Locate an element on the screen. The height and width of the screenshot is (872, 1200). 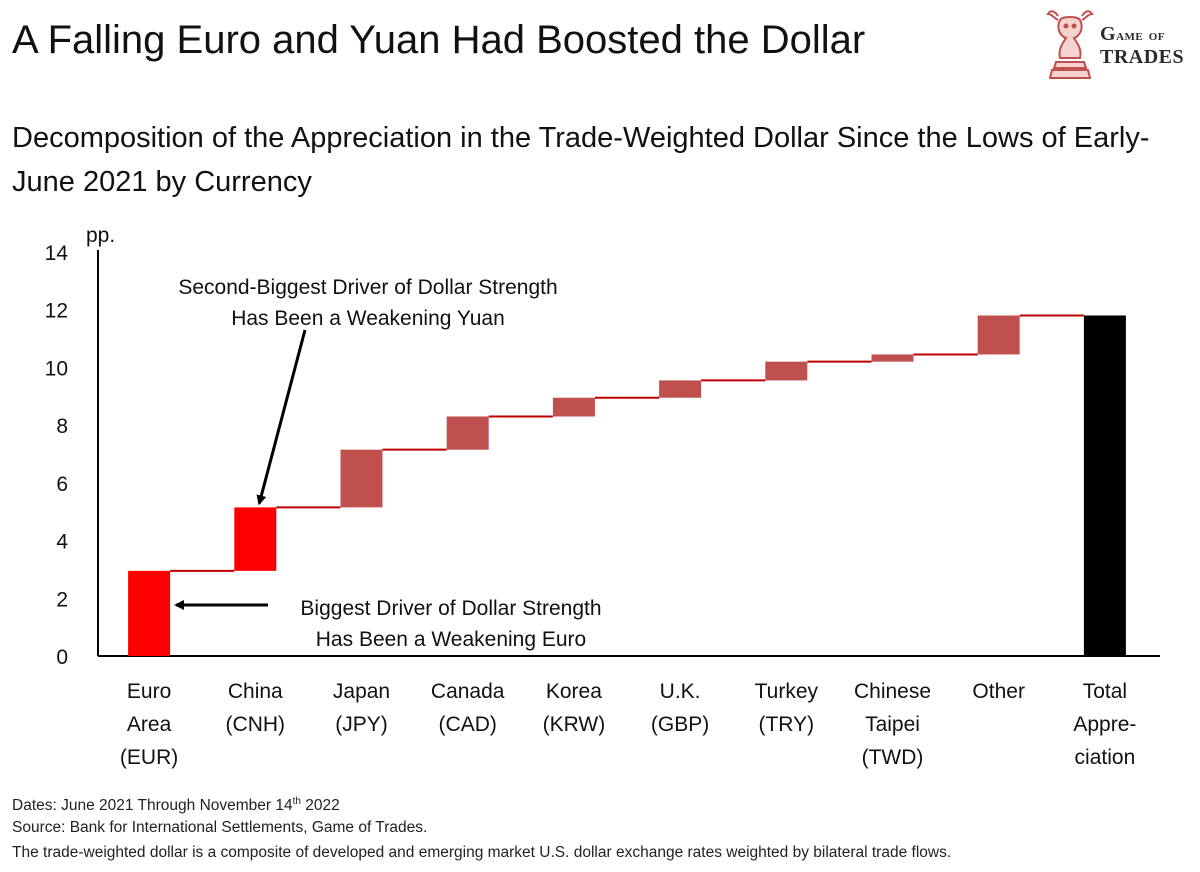
x-tick-label: Chinese is located at coordinates (892, 691).